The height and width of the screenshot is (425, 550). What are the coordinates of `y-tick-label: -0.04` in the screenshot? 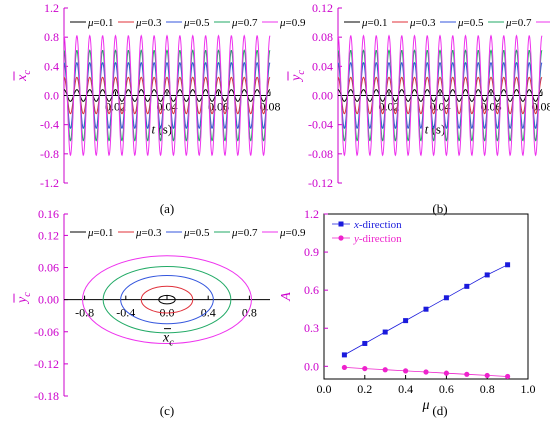 It's located at (320, 125).